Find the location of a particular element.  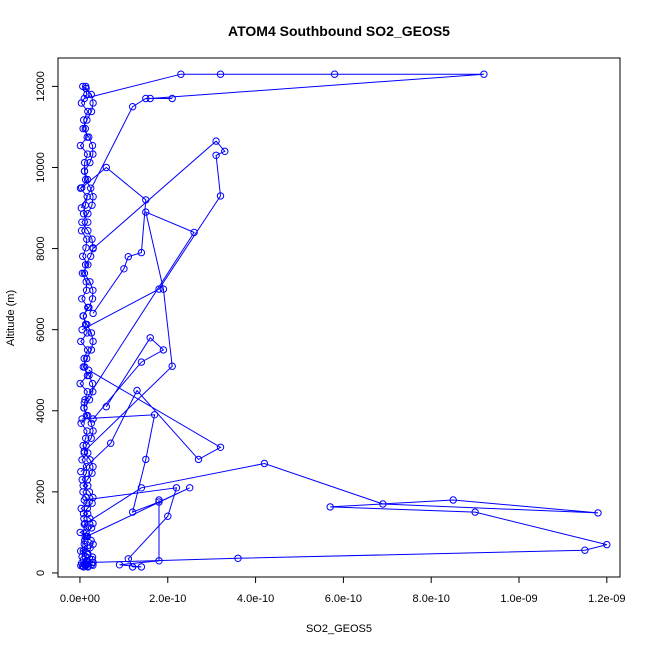

x-axis-label: SO2_GEOS5 is located at coordinates (339, 629).